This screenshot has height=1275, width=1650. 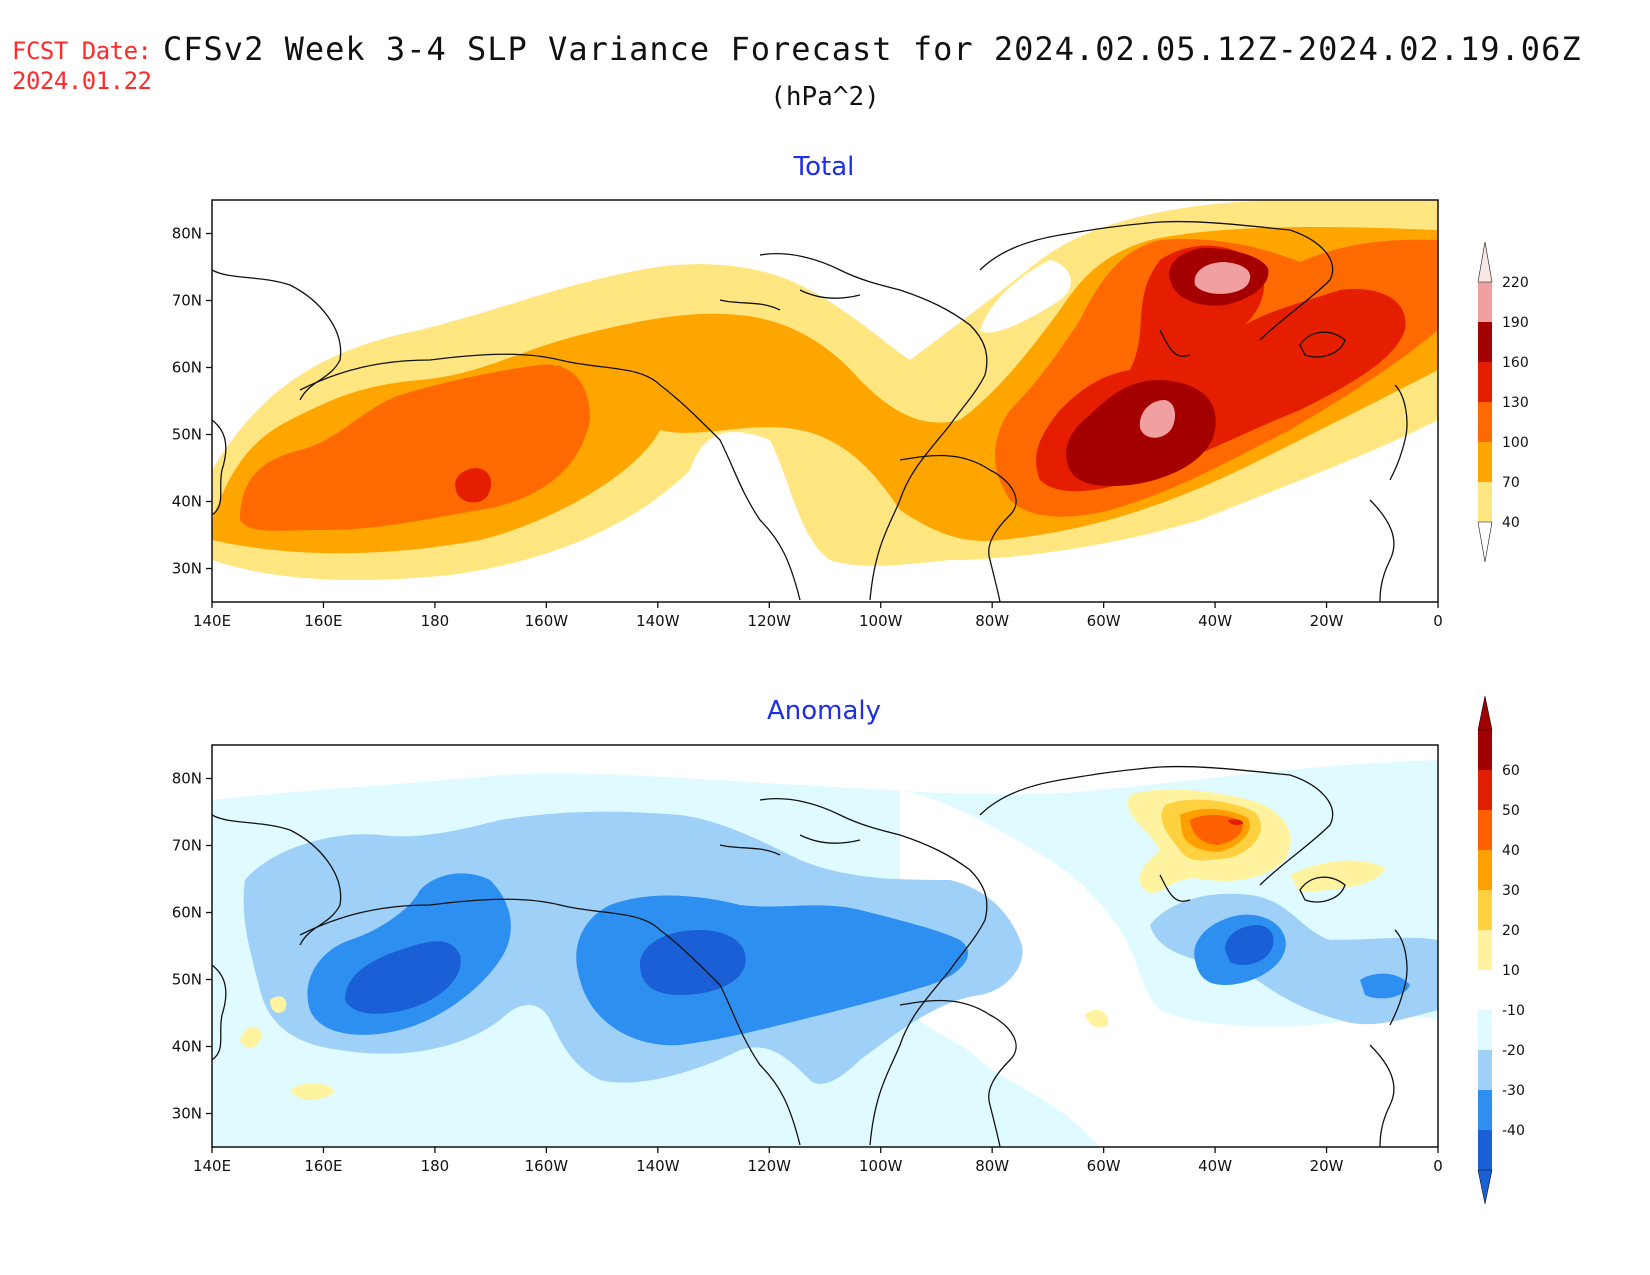 What do you see at coordinates (859, 959) in the screenshot?
I see `anomaly-contour-minus20` at bounding box center [859, 959].